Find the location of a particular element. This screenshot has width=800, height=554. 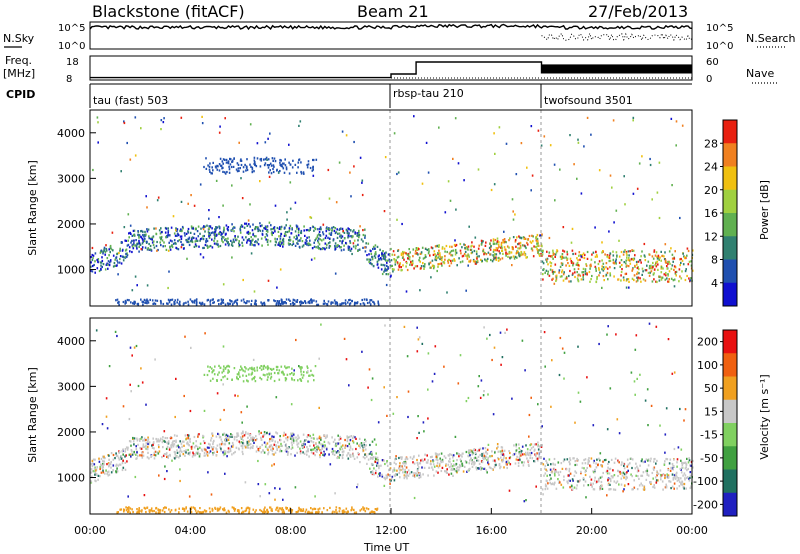

power-point-2055 is located at coordinates (297, 300).